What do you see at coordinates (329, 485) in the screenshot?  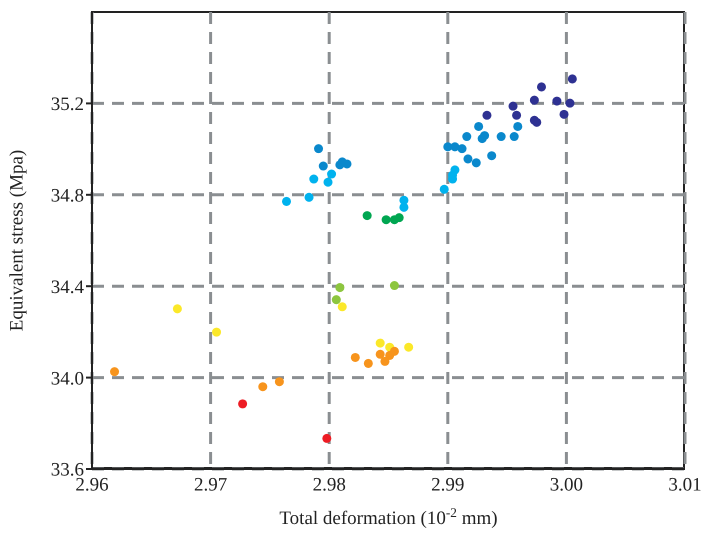 I see `x-tick-label: 2.98` at bounding box center [329, 485].